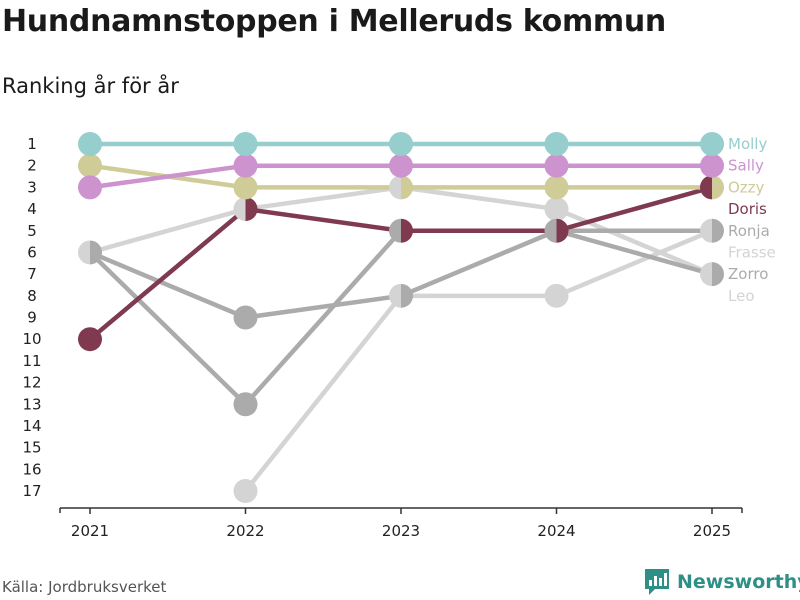  What do you see at coordinates (741, 296) in the screenshot?
I see `legend-label-leo: Leo` at bounding box center [741, 296].